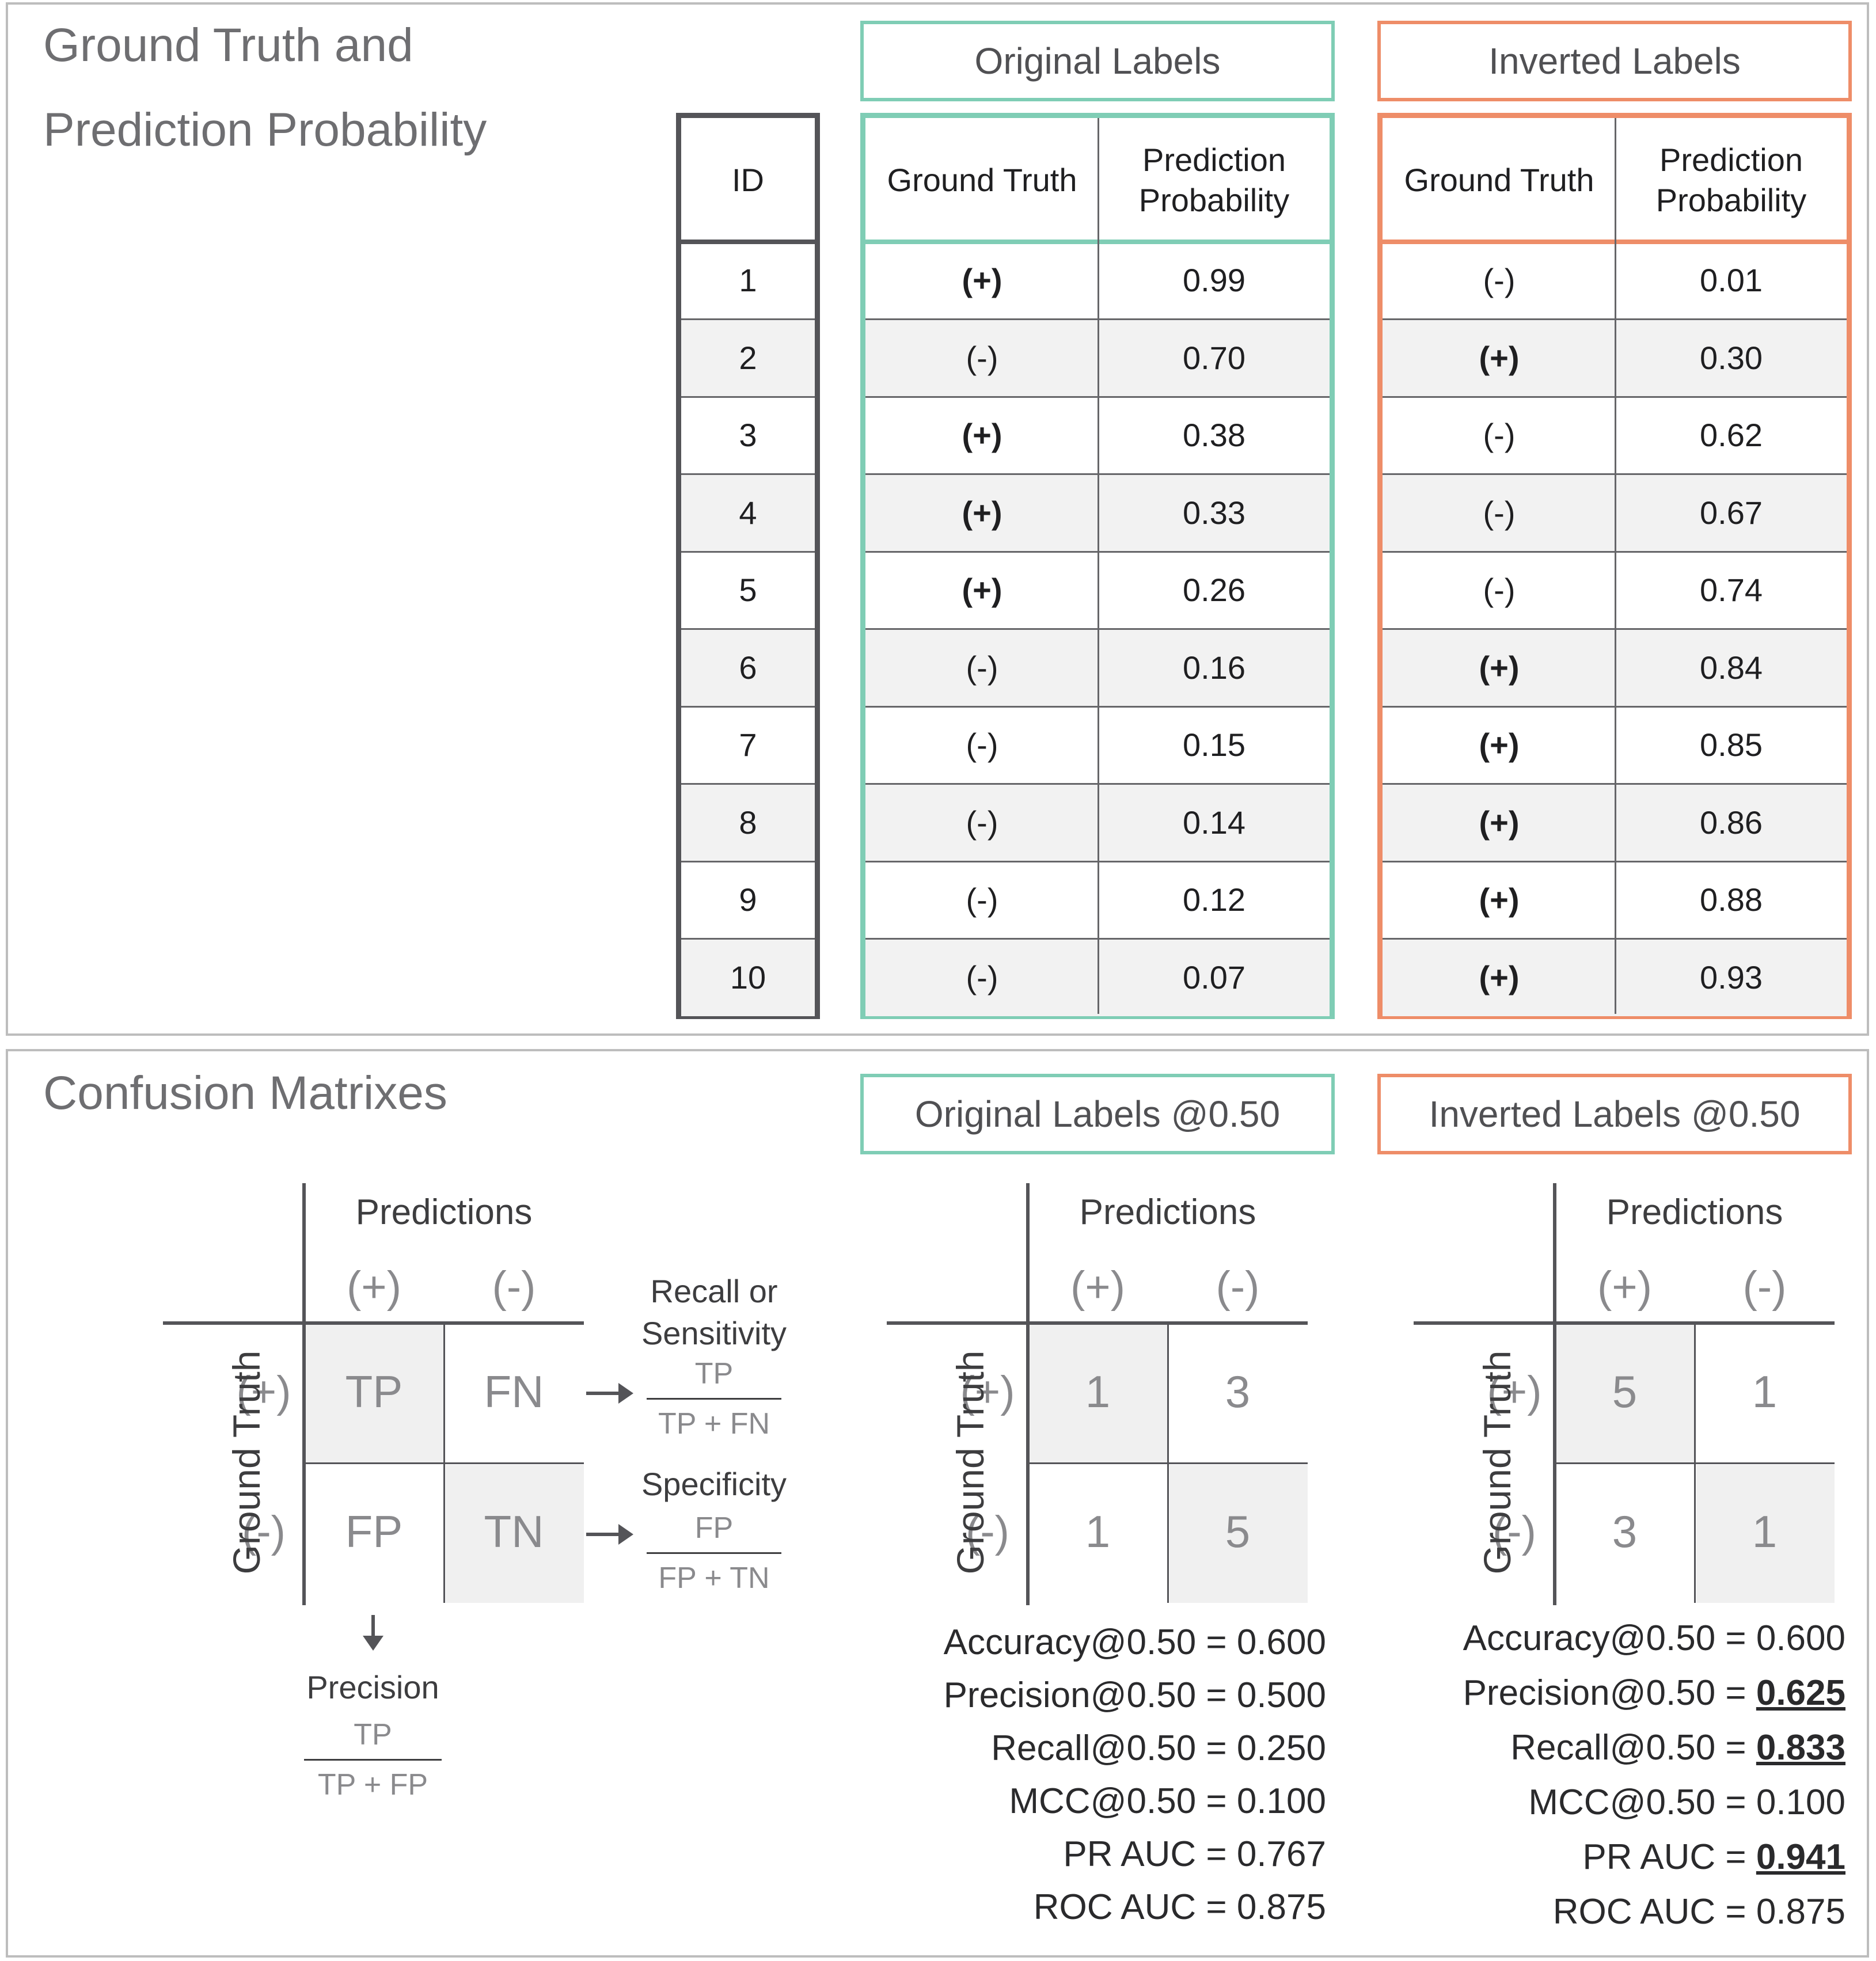  Describe the element at coordinates (1765, 1531) in the screenshot. I see `inverted-tn-value: 1` at that location.